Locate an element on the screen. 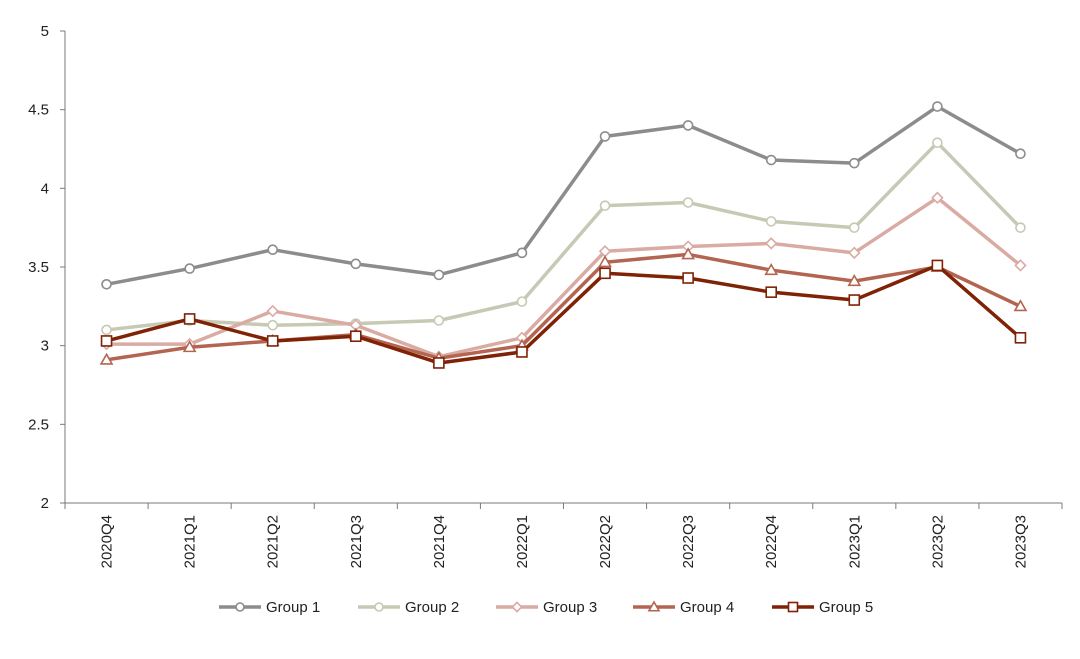 The height and width of the screenshot is (659, 1080). y-tick-label: 4 is located at coordinates (45, 188).